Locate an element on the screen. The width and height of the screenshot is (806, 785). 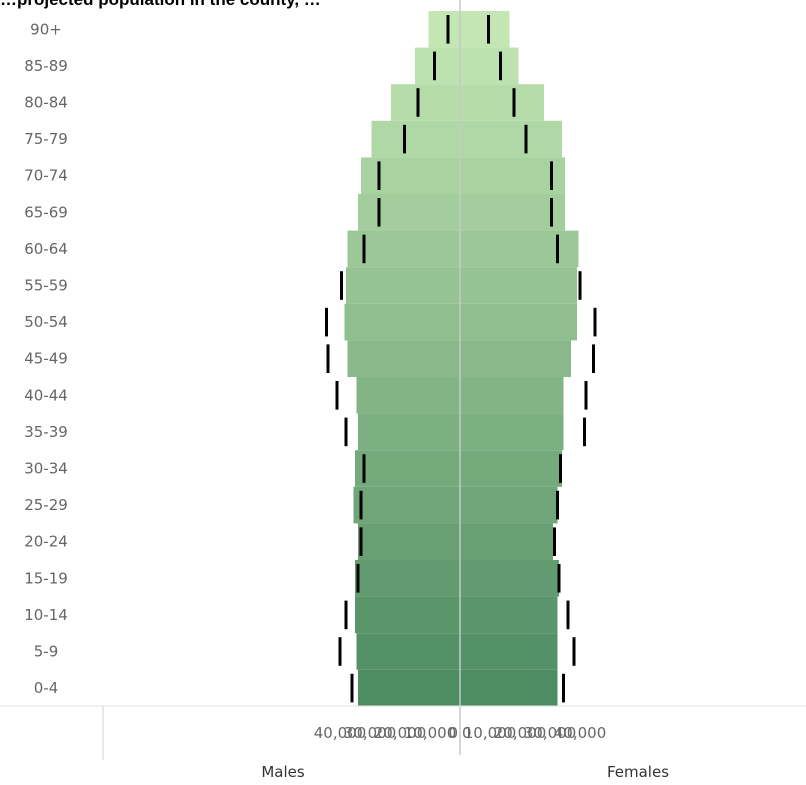
x-axis-title-males: Males is located at coordinates (283, 772).